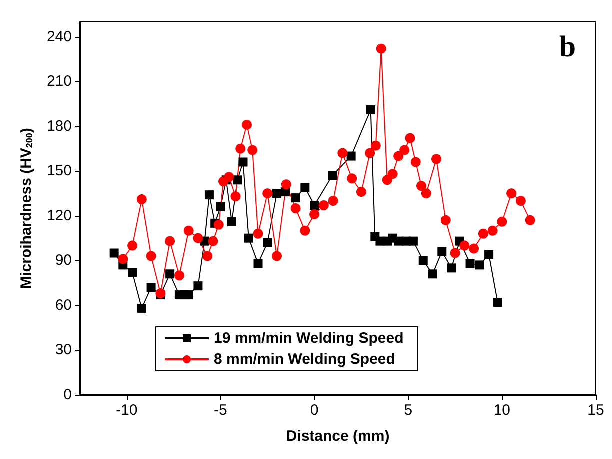  Describe the element at coordinates (596, 410) in the screenshot. I see `x-tick-label: 15` at that location.